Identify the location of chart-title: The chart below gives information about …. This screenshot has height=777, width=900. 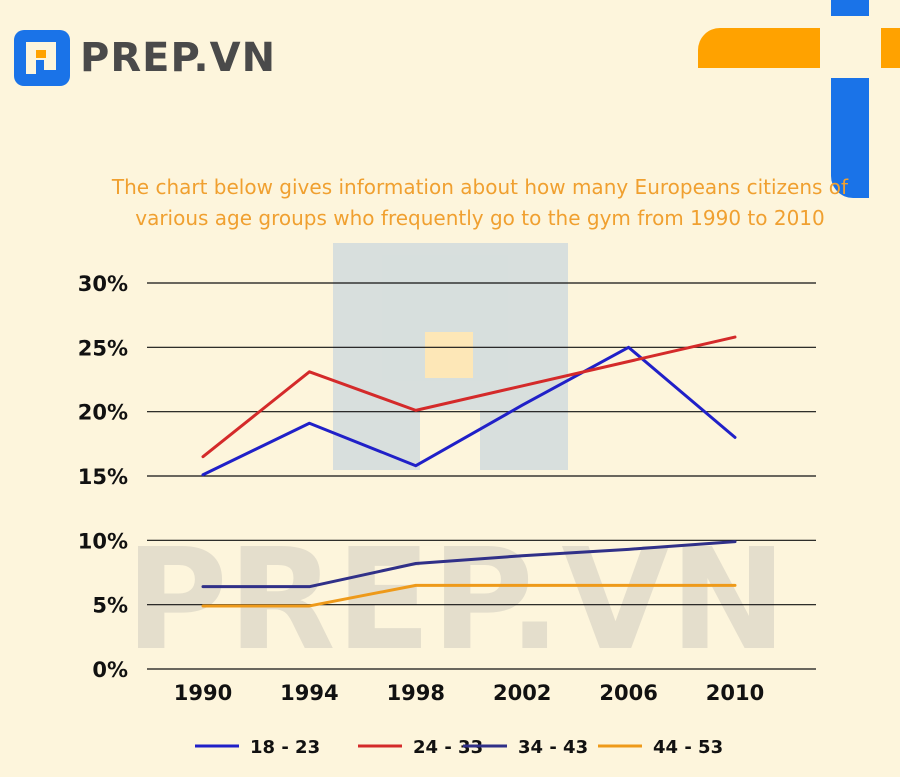
(480, 202).